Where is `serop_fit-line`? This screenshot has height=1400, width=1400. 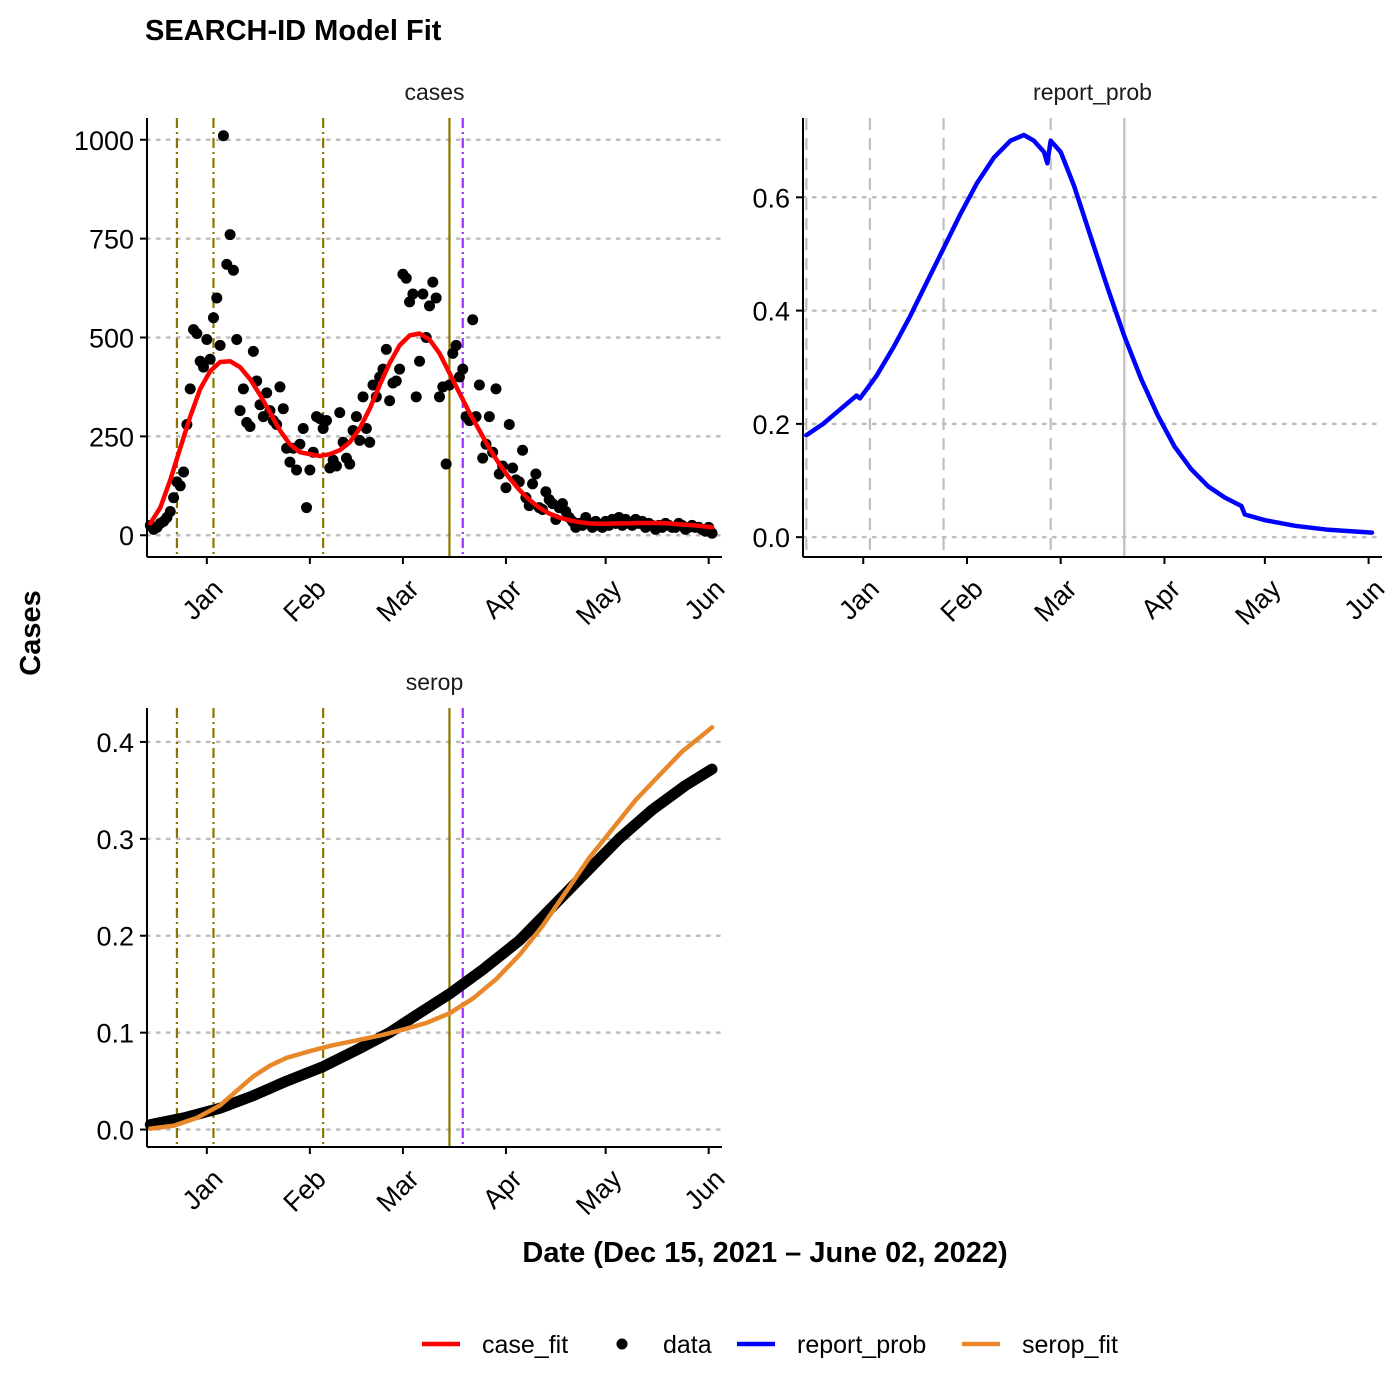
serop_fit-line is located at coordinates (431, 928).